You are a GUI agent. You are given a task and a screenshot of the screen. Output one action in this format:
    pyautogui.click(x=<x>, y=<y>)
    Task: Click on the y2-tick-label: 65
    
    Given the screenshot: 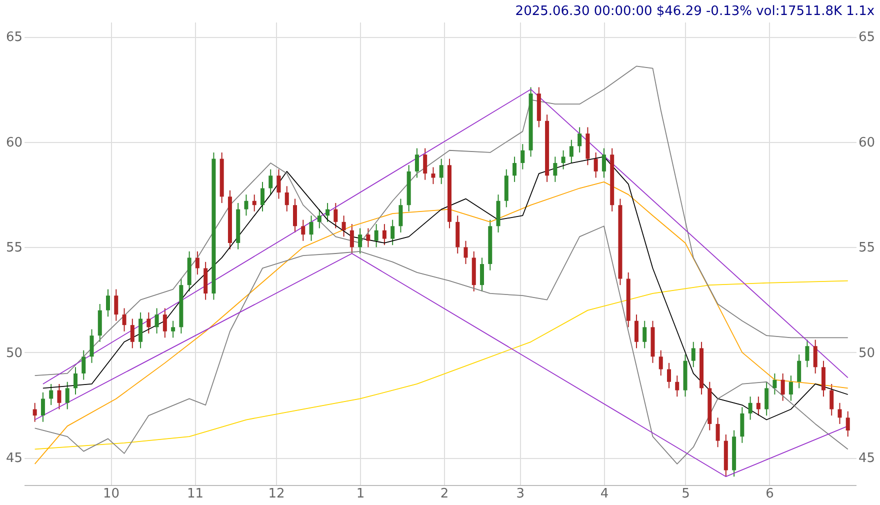 What is the action you would take?
    pyautogui.click(x=867, y=38)
    